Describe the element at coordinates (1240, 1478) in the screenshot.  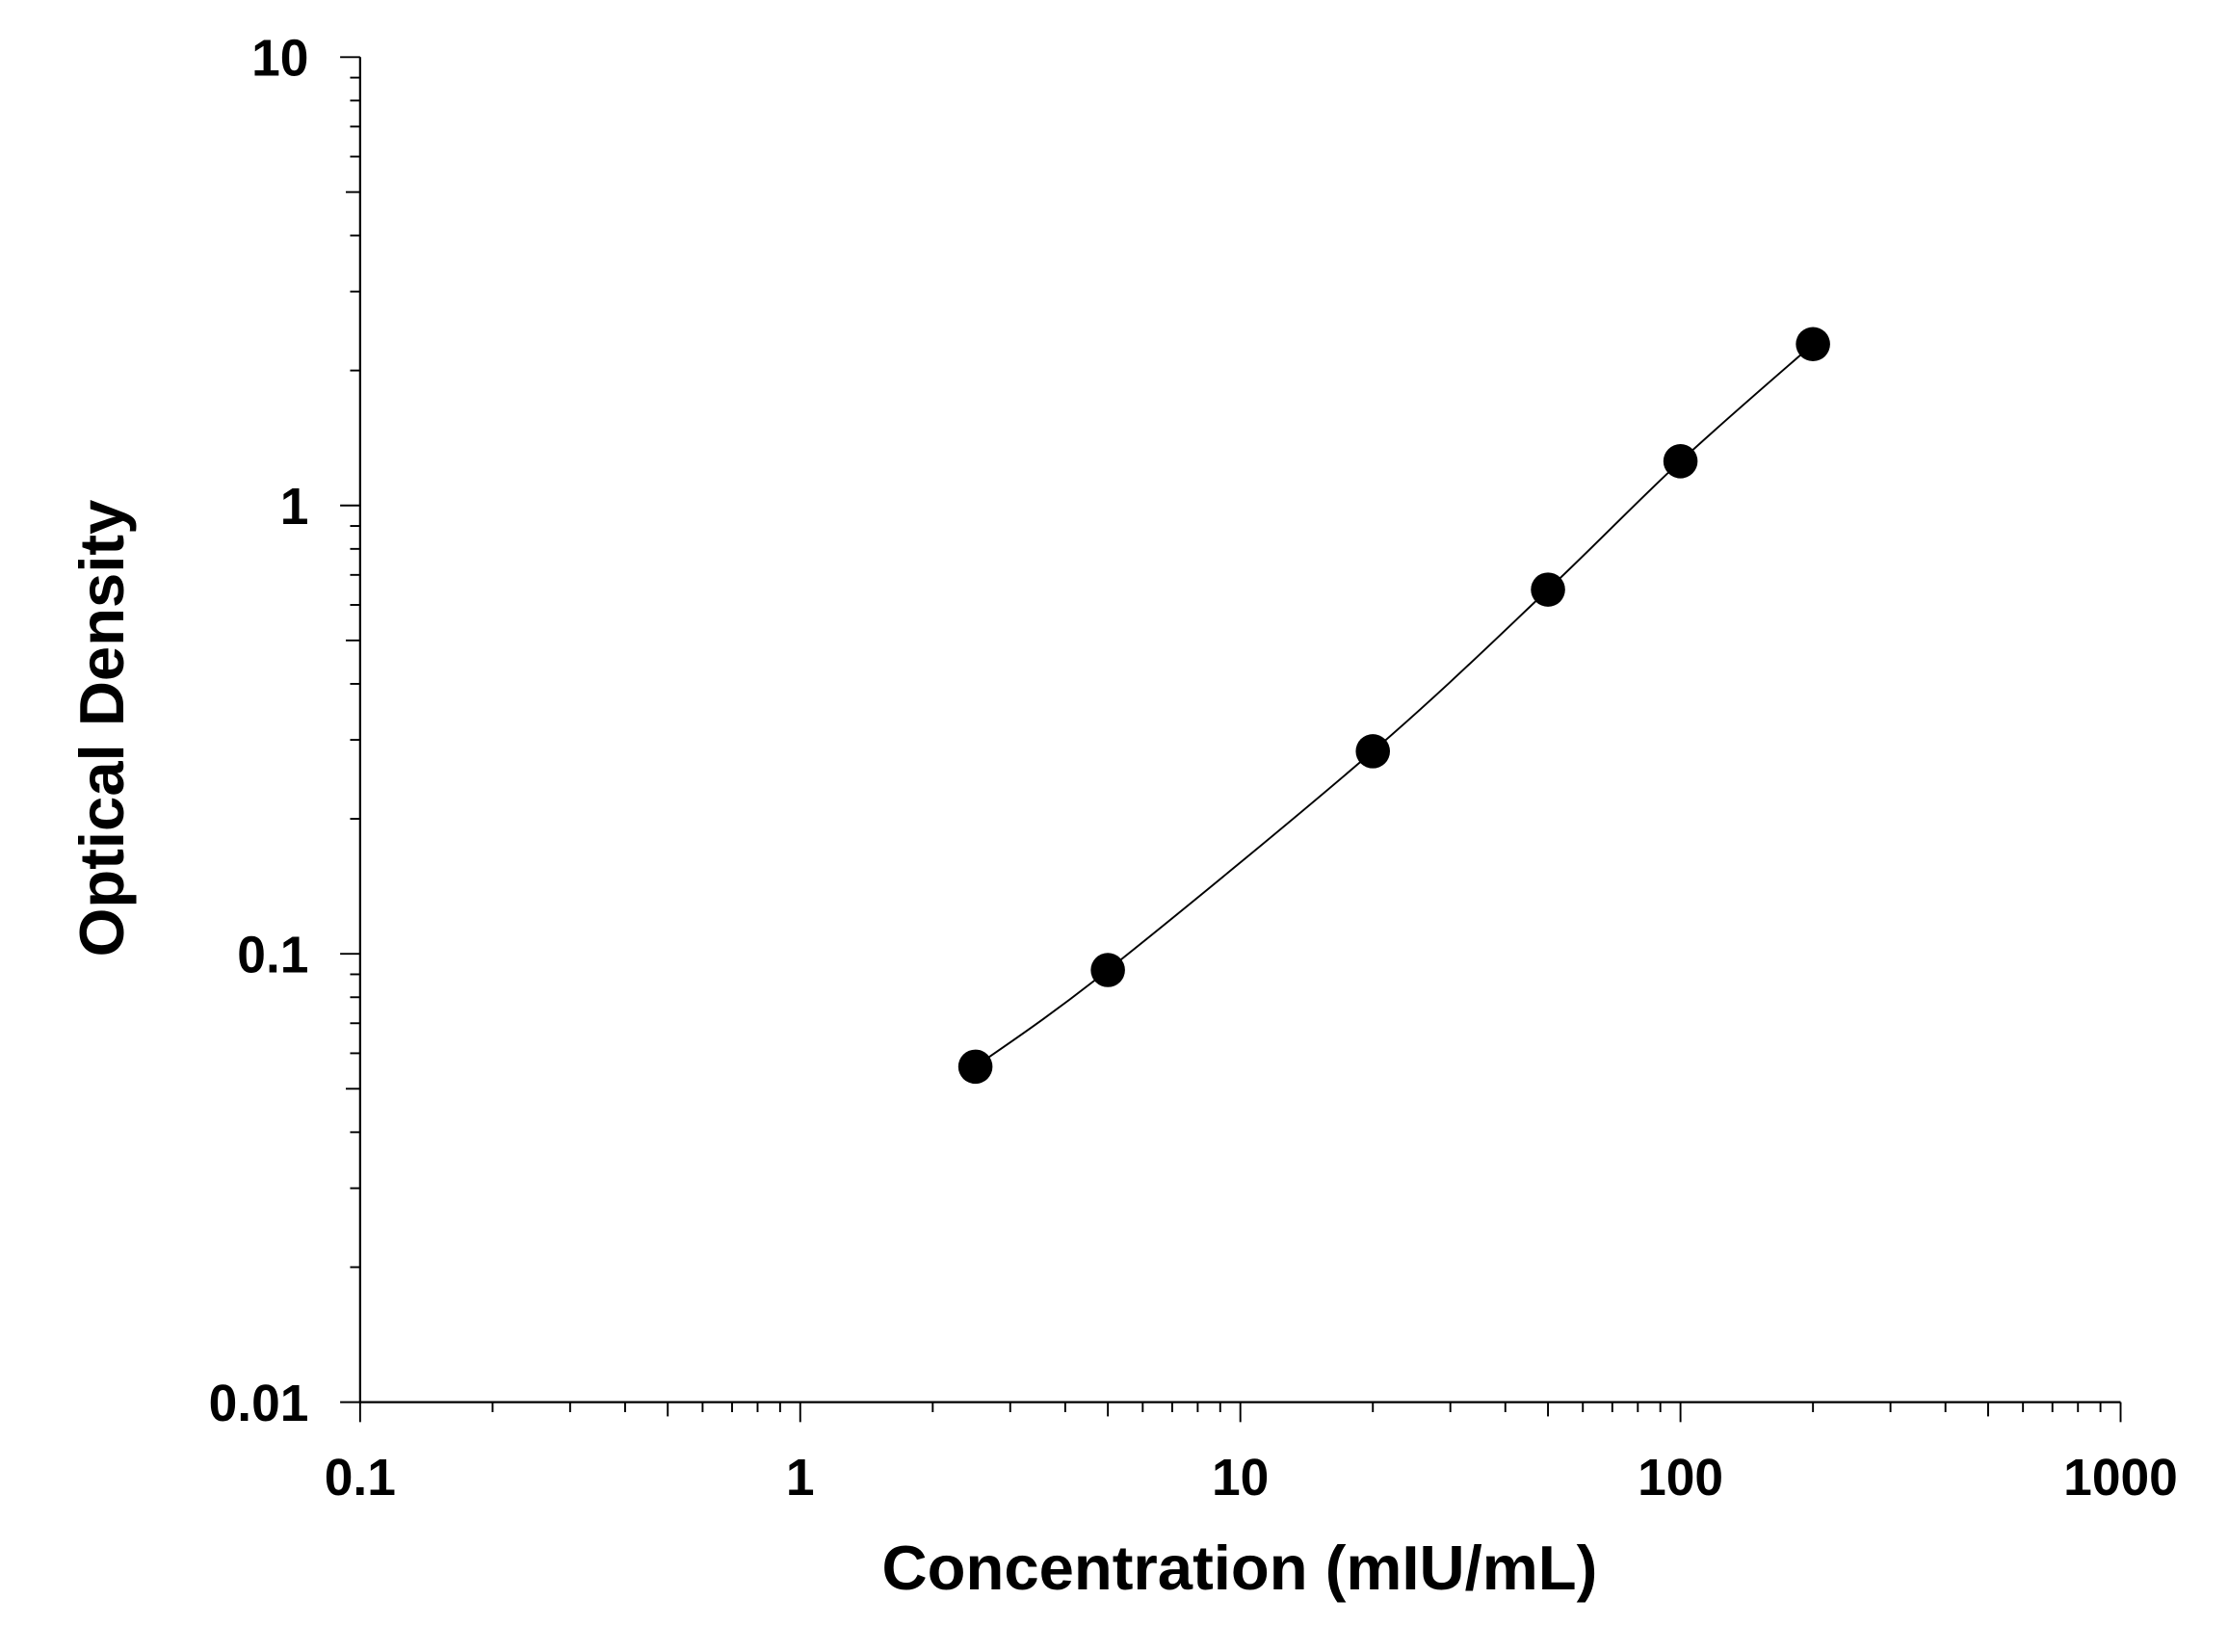
I see `x-tick-label: 10` at that location.